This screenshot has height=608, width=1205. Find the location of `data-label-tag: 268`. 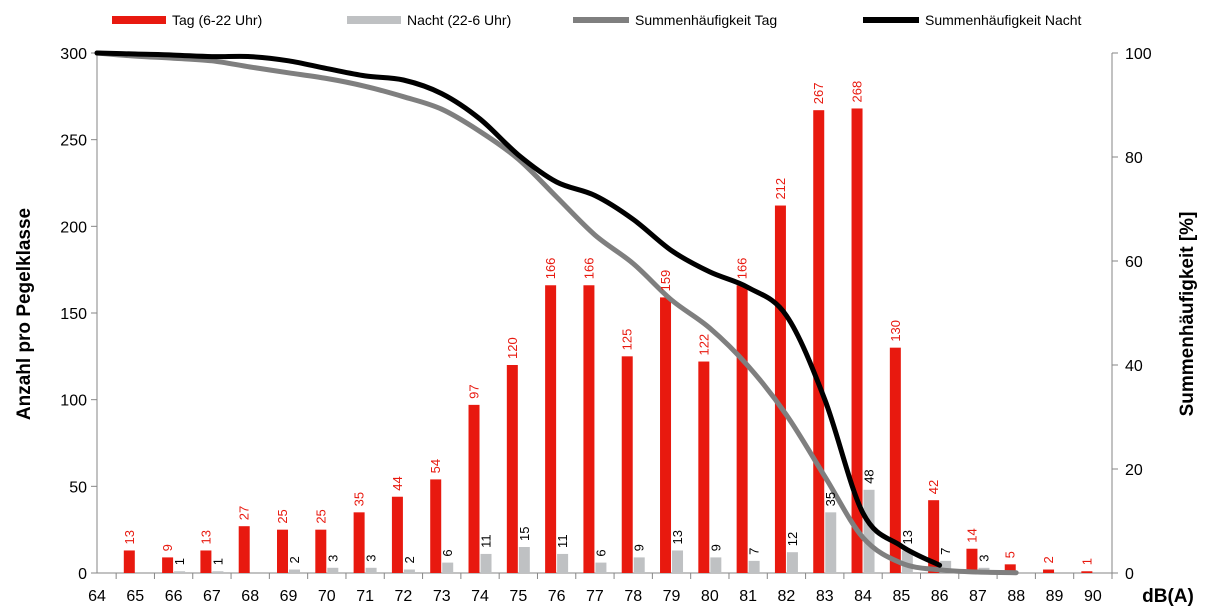

data-label-tag: 268 is located at coordinates (857, 92).